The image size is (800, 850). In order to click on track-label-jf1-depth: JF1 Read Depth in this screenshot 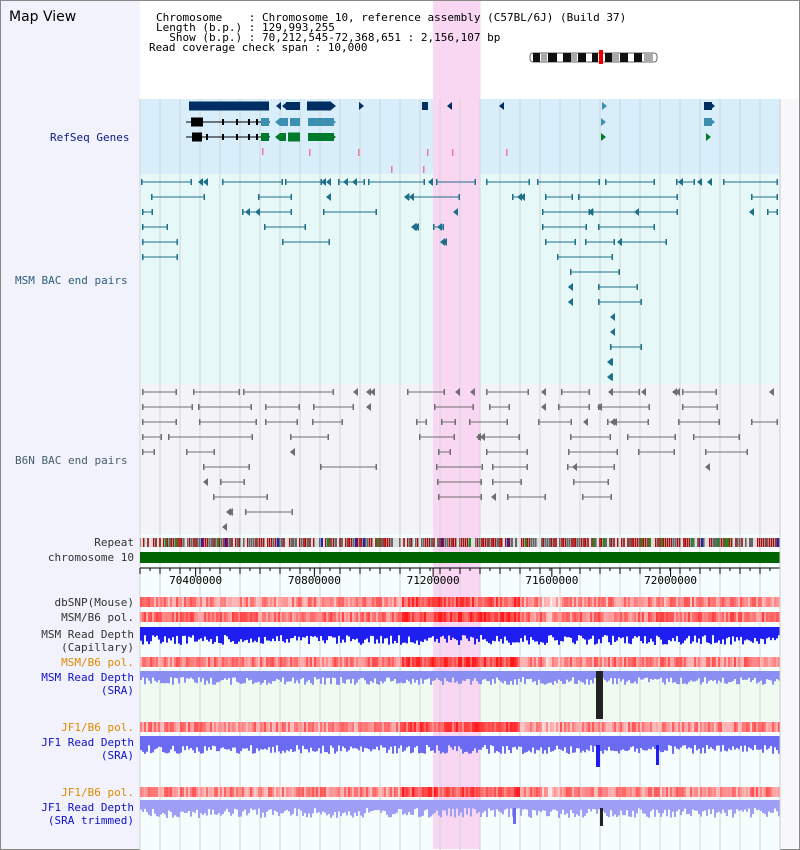, I will do `click(87, 742)`.